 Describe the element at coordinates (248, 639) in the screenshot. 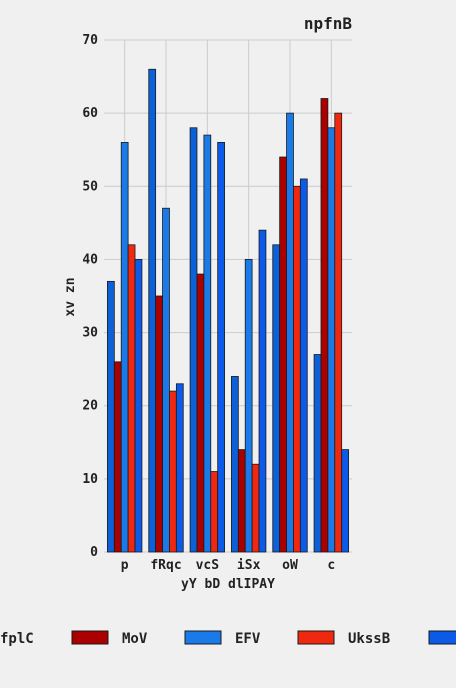

I see `legend-label: EFV` at that location.